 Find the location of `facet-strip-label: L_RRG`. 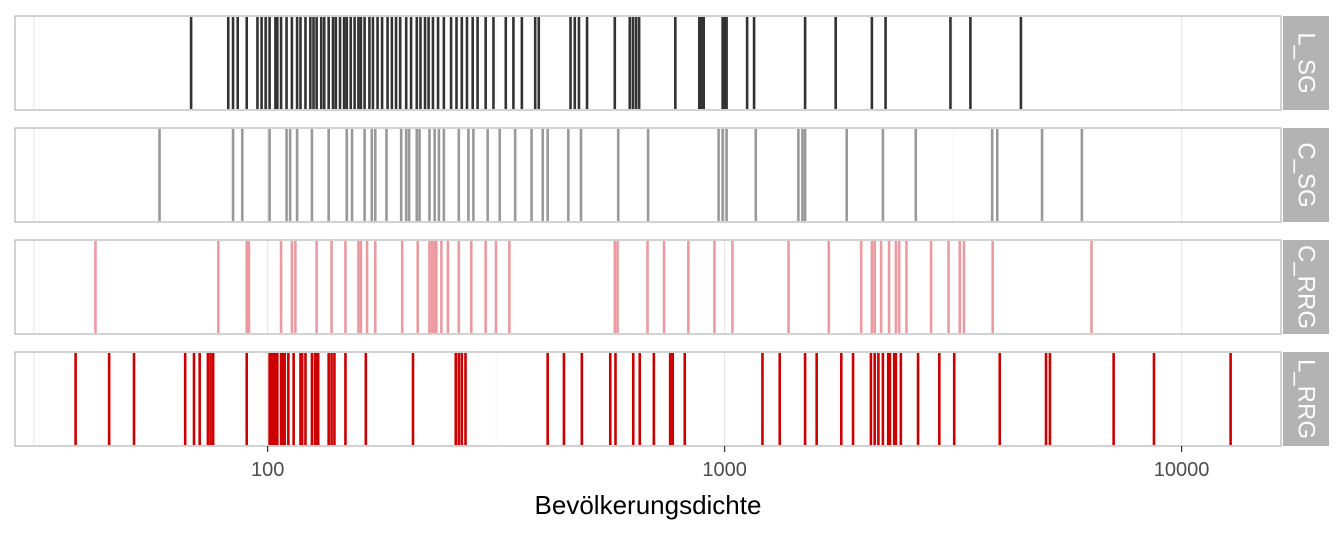

facet-strip-label: L_RRG is located at coordinates (1306, 399).